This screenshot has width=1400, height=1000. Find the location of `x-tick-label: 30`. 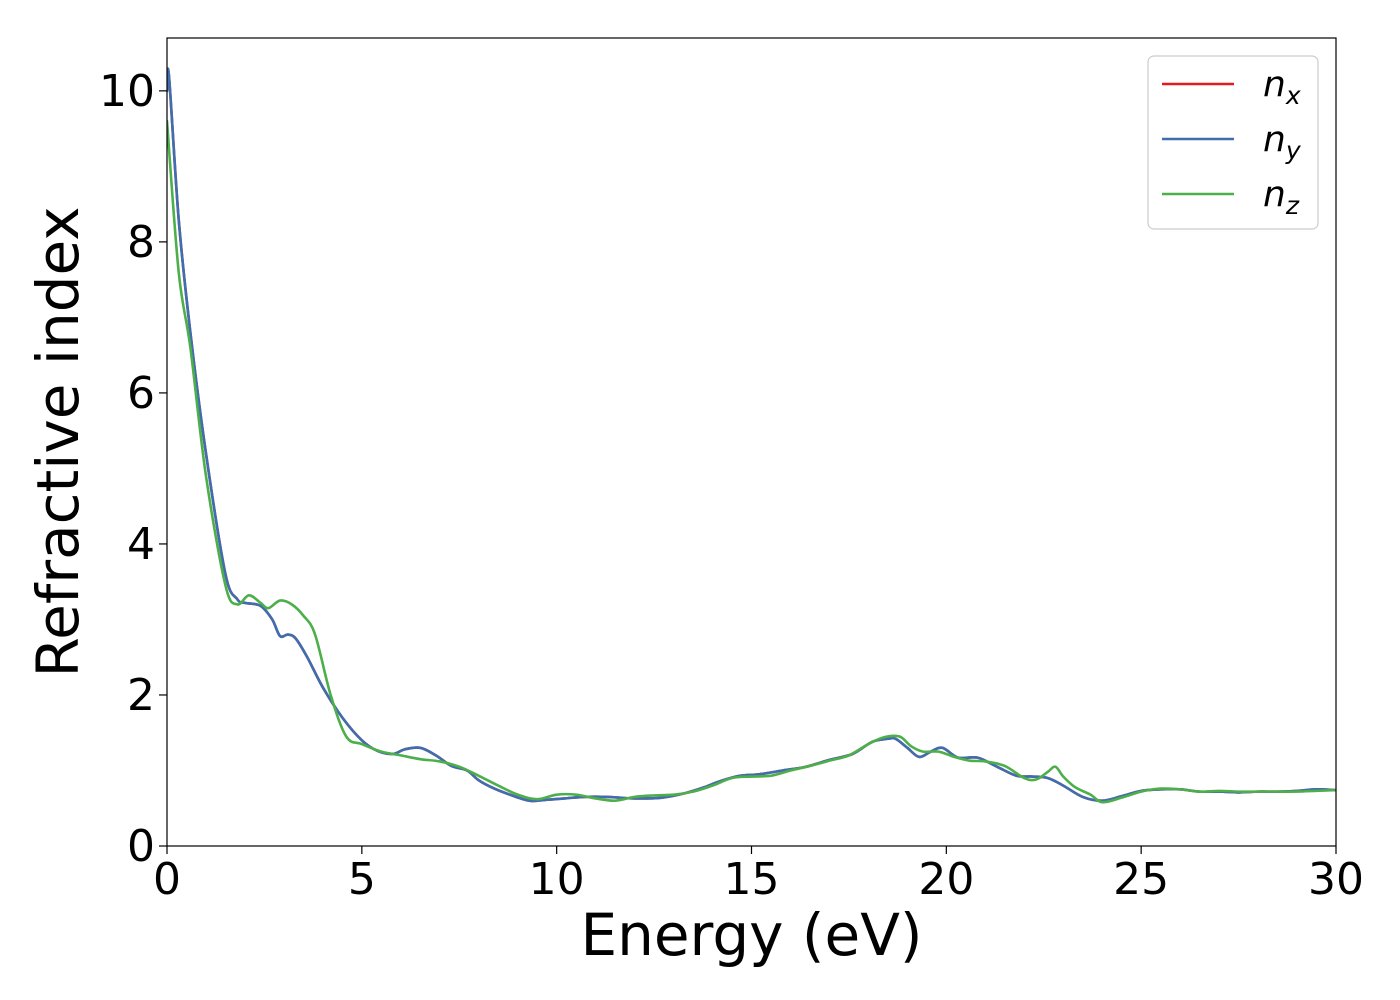

x-tick-label: 30 is located at coordinates (1336, 879).